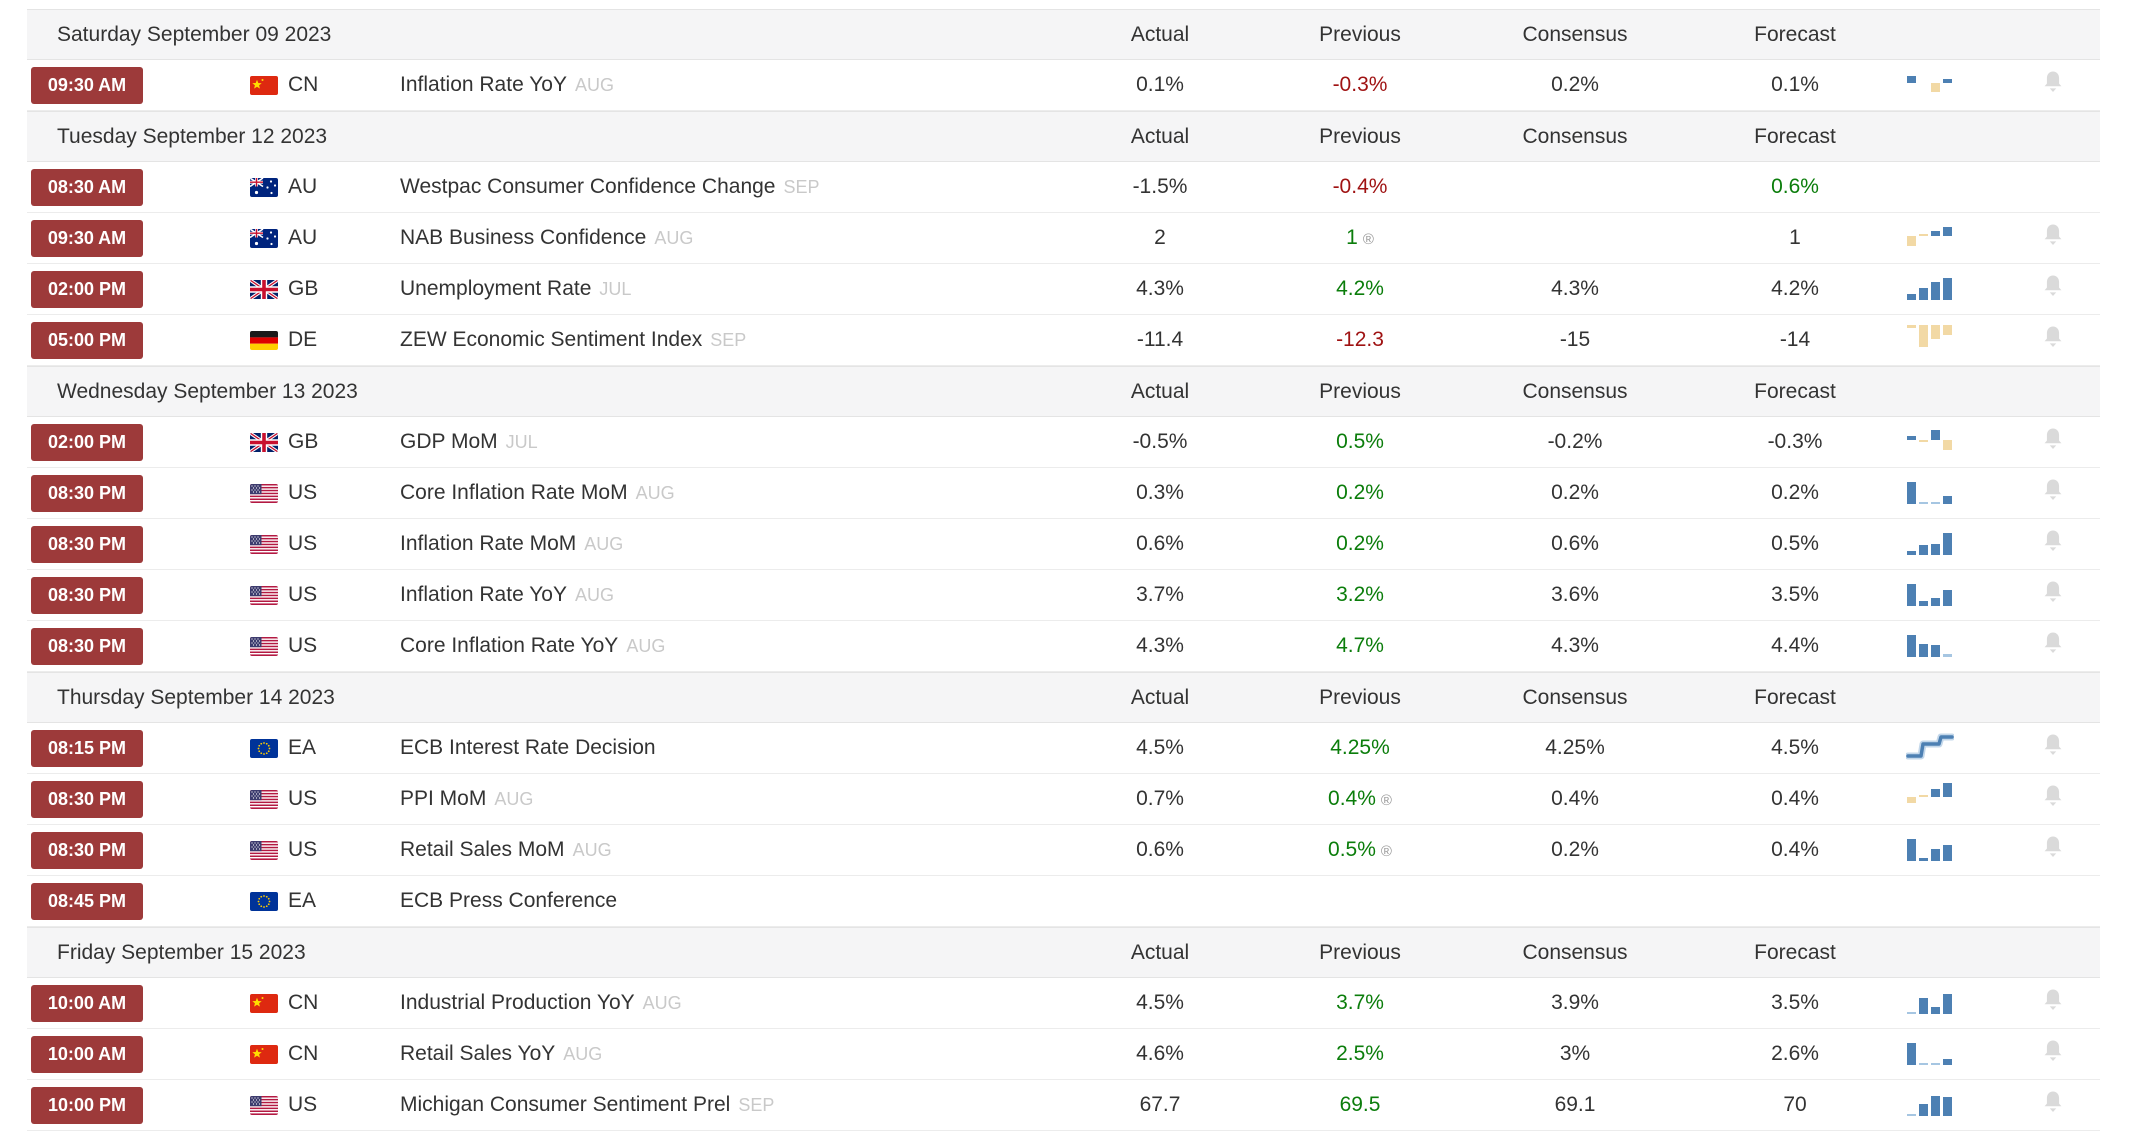  Describe the element at coordinates (443, 798) in the screenshot. I see `event-name: PPI MoM` at that location.